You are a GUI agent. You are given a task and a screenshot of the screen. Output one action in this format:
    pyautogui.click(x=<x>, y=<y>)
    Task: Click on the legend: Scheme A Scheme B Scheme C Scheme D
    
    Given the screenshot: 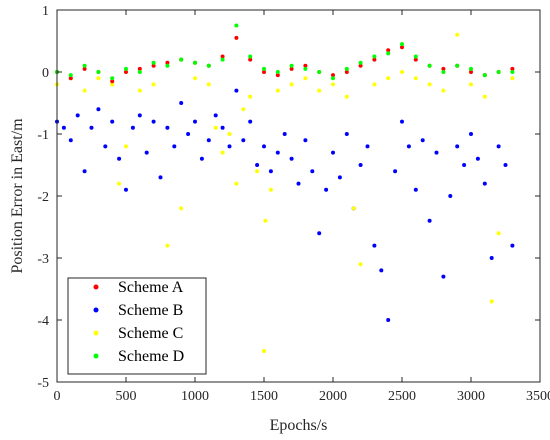 What is the action you would take?
    pyautogui.click(x=137, y=326)
    